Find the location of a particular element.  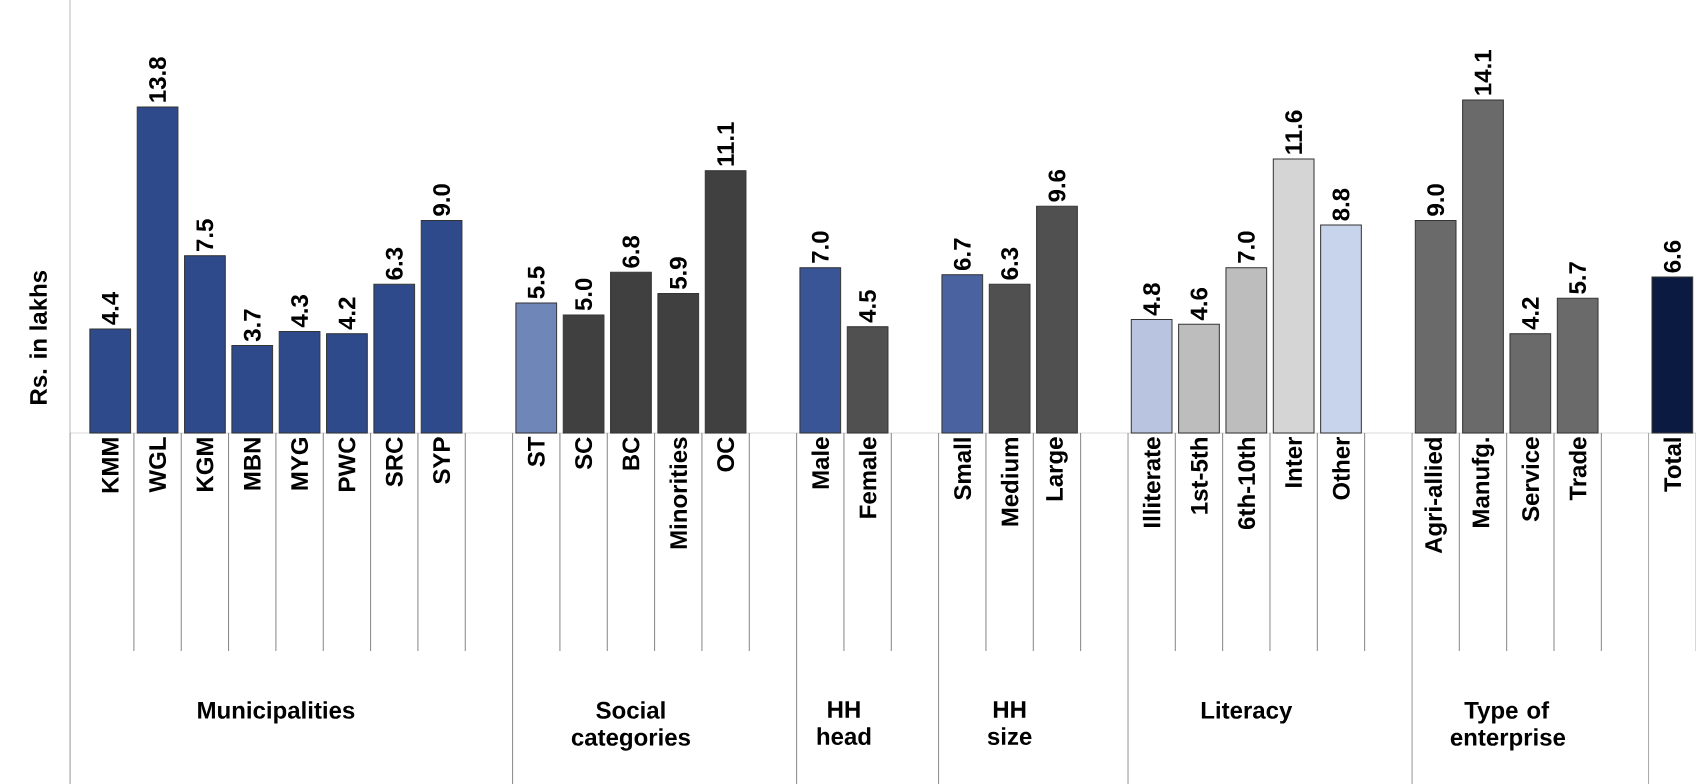

x-tick-label: Medium is located at coordinates (1009, 482).